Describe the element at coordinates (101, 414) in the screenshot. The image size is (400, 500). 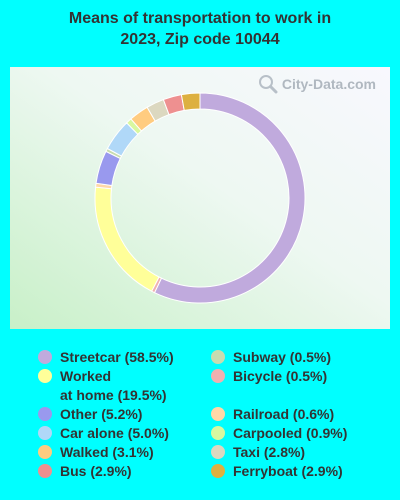
I see `legend-label: Other (5.2%)` at that location.